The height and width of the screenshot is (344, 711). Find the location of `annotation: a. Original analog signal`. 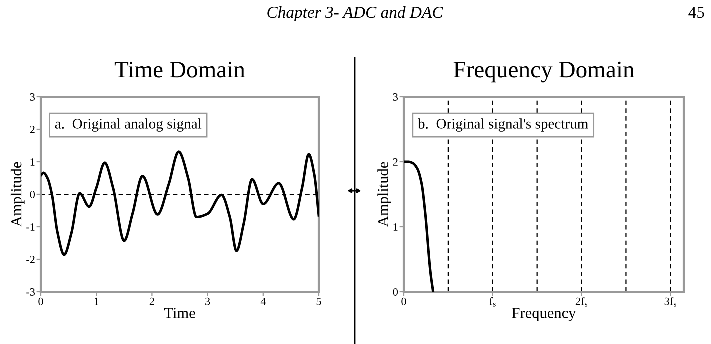

annotation: a. Original analog signal is located at coordinates (128, 125).